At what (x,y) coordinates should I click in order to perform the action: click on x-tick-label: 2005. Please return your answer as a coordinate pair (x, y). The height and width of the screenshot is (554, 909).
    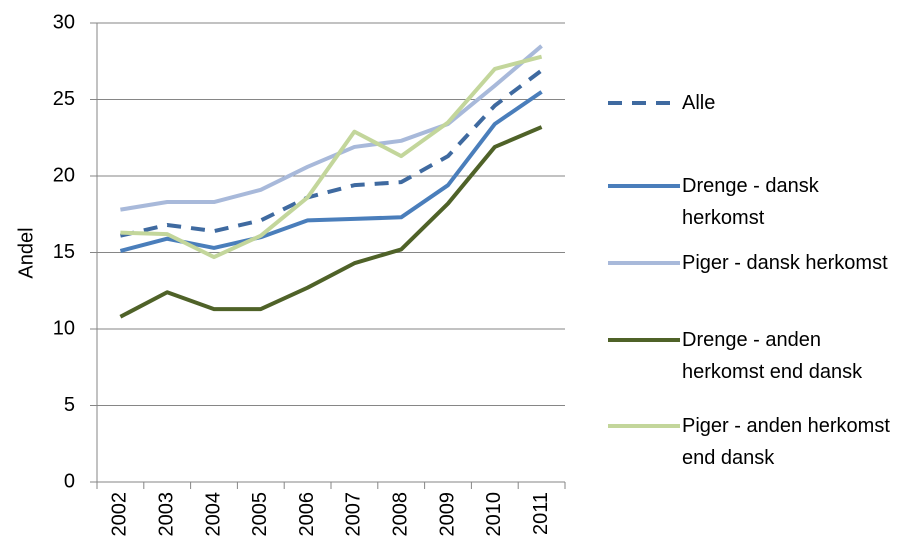
    Looking at the image, I should click on (260, 514).